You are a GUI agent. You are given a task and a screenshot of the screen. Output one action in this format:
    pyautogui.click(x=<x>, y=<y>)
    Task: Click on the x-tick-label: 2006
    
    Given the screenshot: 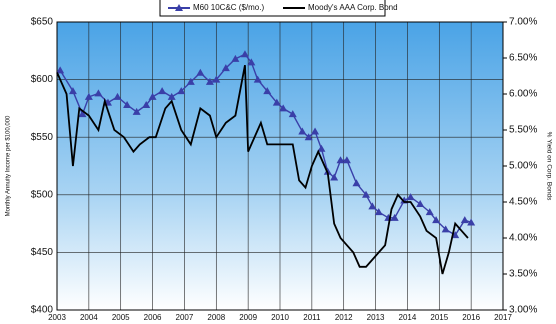 What is the action you would take?
    pyautogui.click(x=153, y=317)
    